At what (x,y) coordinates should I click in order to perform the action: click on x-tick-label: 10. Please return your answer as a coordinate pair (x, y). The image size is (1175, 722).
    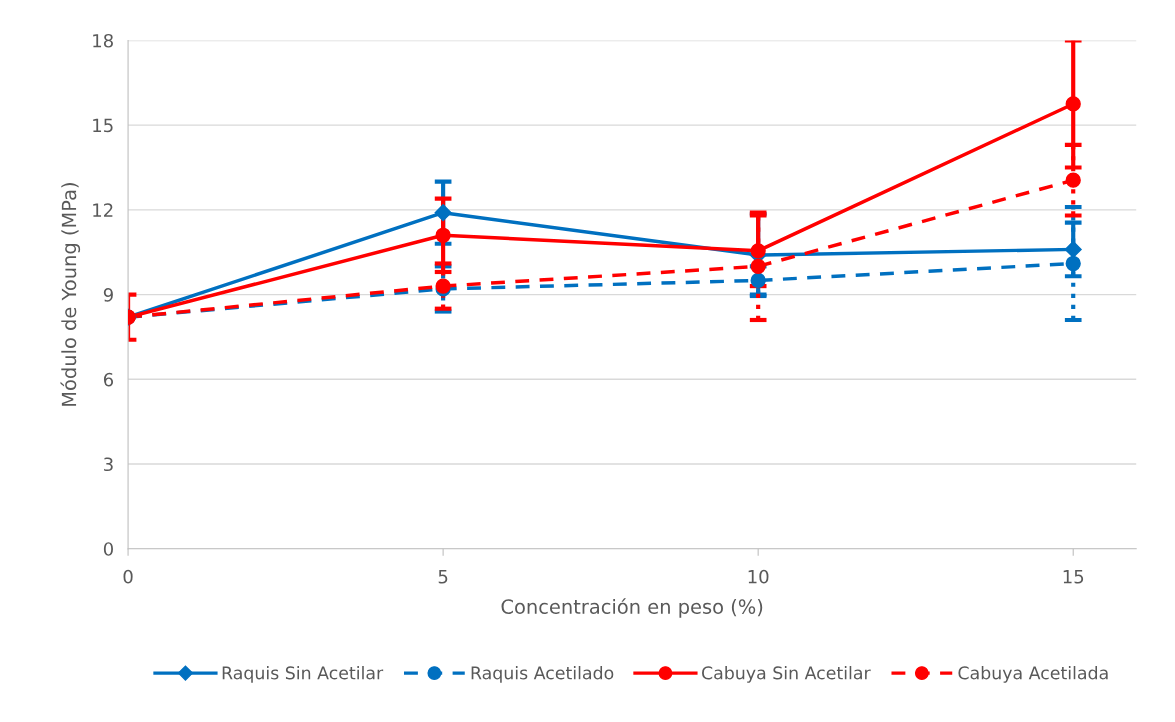
    Looking at the image, I should click on (758, 576).